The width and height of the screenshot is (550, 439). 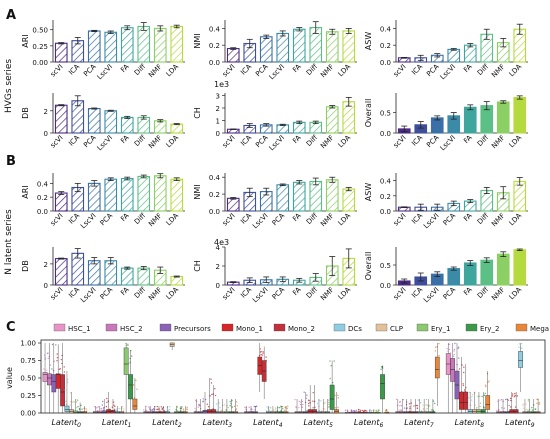 What do you see at coordinates (46, 134) in the screenshot?
I see `y-tick-label: 0` at bounding box center [46, 134].